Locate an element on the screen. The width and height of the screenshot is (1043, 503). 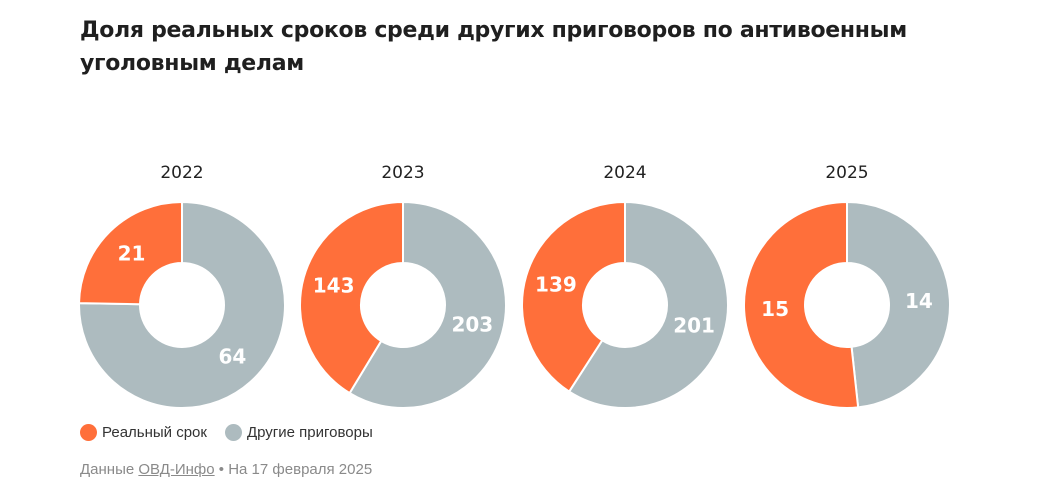
legend: Реальный срок Другие приговоры is located at coordinates (235, 432).